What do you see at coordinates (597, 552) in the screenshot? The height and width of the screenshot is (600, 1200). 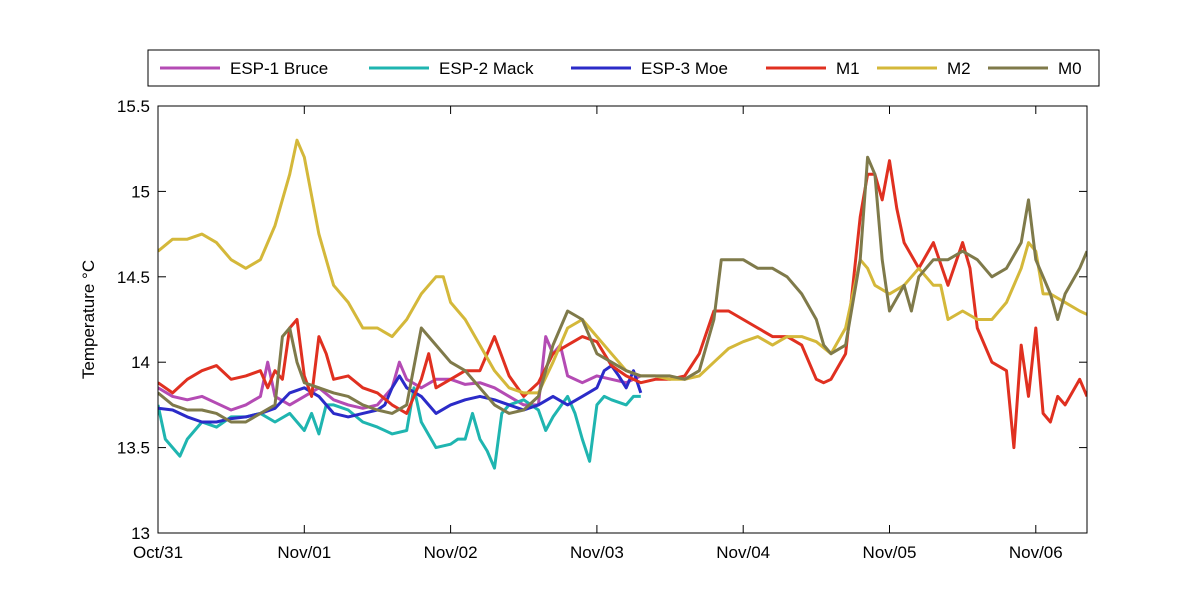 I see `x-tick-label: Nov/03` at bounding box center [597, 552].